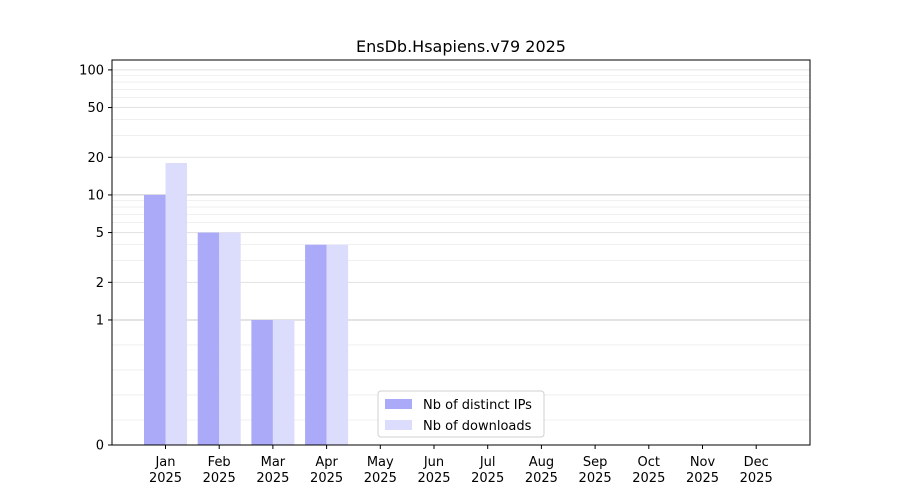 This screenshot has width=900, height=500. What do you see at coordinates (477, 405) in the screenshot?
I see `legend-label: Nb of distinct IPs` at bounding box center [477, 405].